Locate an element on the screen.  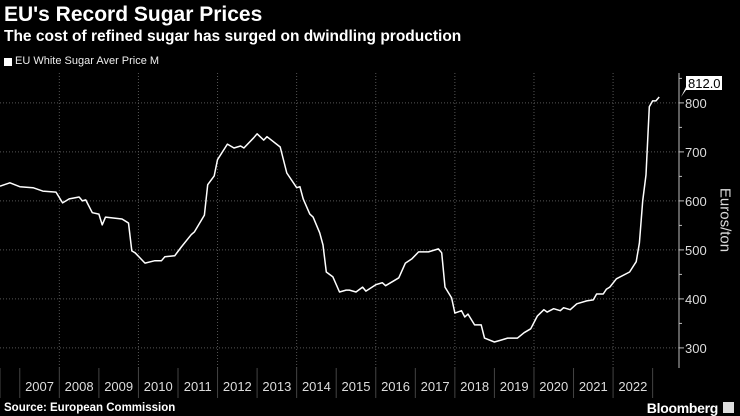
x-tick-label: 2008 is located at coordinates (79, 386).